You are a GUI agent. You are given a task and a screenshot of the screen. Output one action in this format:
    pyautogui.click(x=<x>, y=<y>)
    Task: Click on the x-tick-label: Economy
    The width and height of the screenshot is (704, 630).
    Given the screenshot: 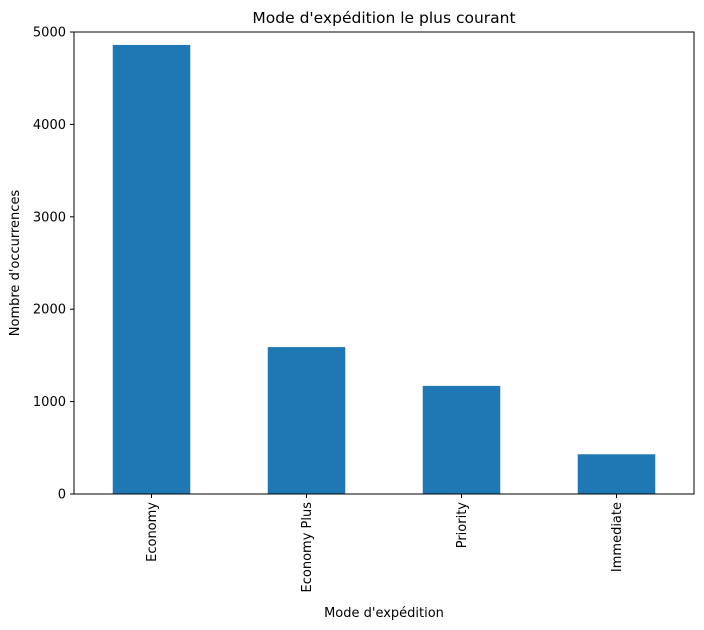 What is the action you would take?
    pyautogui.click(x=152, y=532)
    